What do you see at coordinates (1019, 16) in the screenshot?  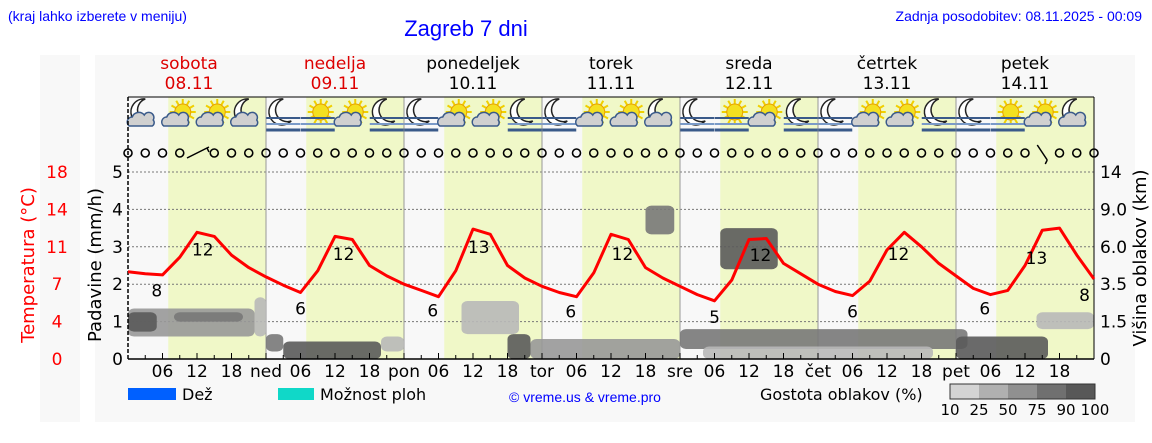 I see `last-updated: Zadnja posodobitev: 08.11.2025 - 00:09` at bounding box center [1019, 16].